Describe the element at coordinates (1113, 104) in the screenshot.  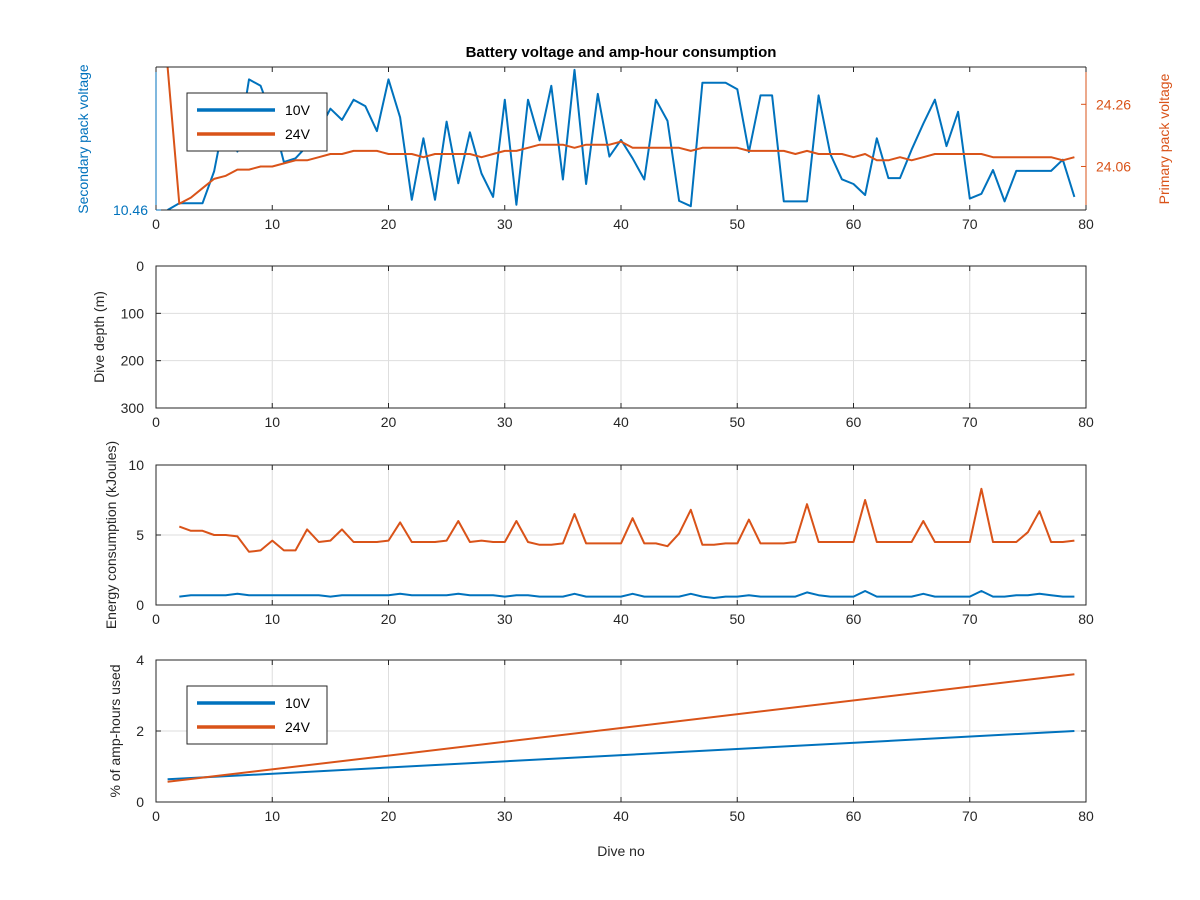
I see `y-right-tick-label: 24.26` at that location.